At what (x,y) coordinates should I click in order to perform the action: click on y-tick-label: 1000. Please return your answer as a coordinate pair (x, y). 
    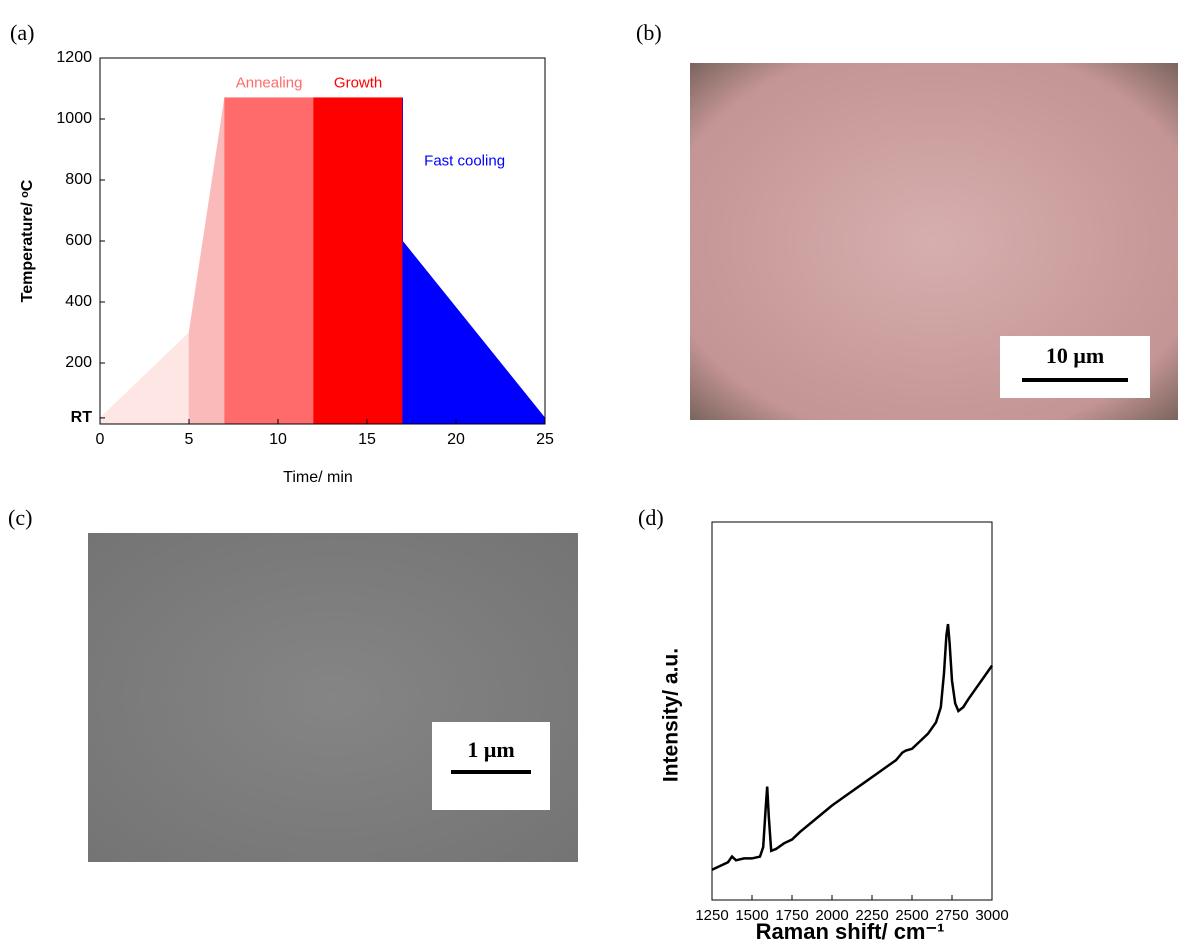
    Looking at the image, I should click on (74, 118).